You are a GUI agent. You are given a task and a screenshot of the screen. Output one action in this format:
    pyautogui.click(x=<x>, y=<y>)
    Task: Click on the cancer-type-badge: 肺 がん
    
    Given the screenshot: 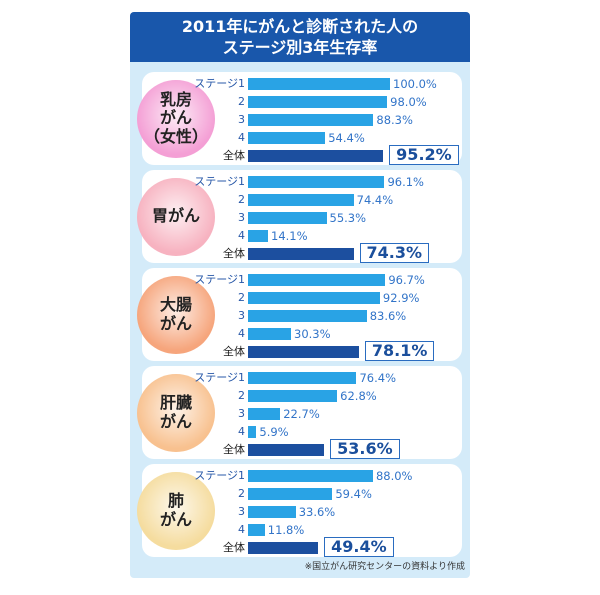 What is the action you would take?
    pyautogui.click(x=176, y=510)
    